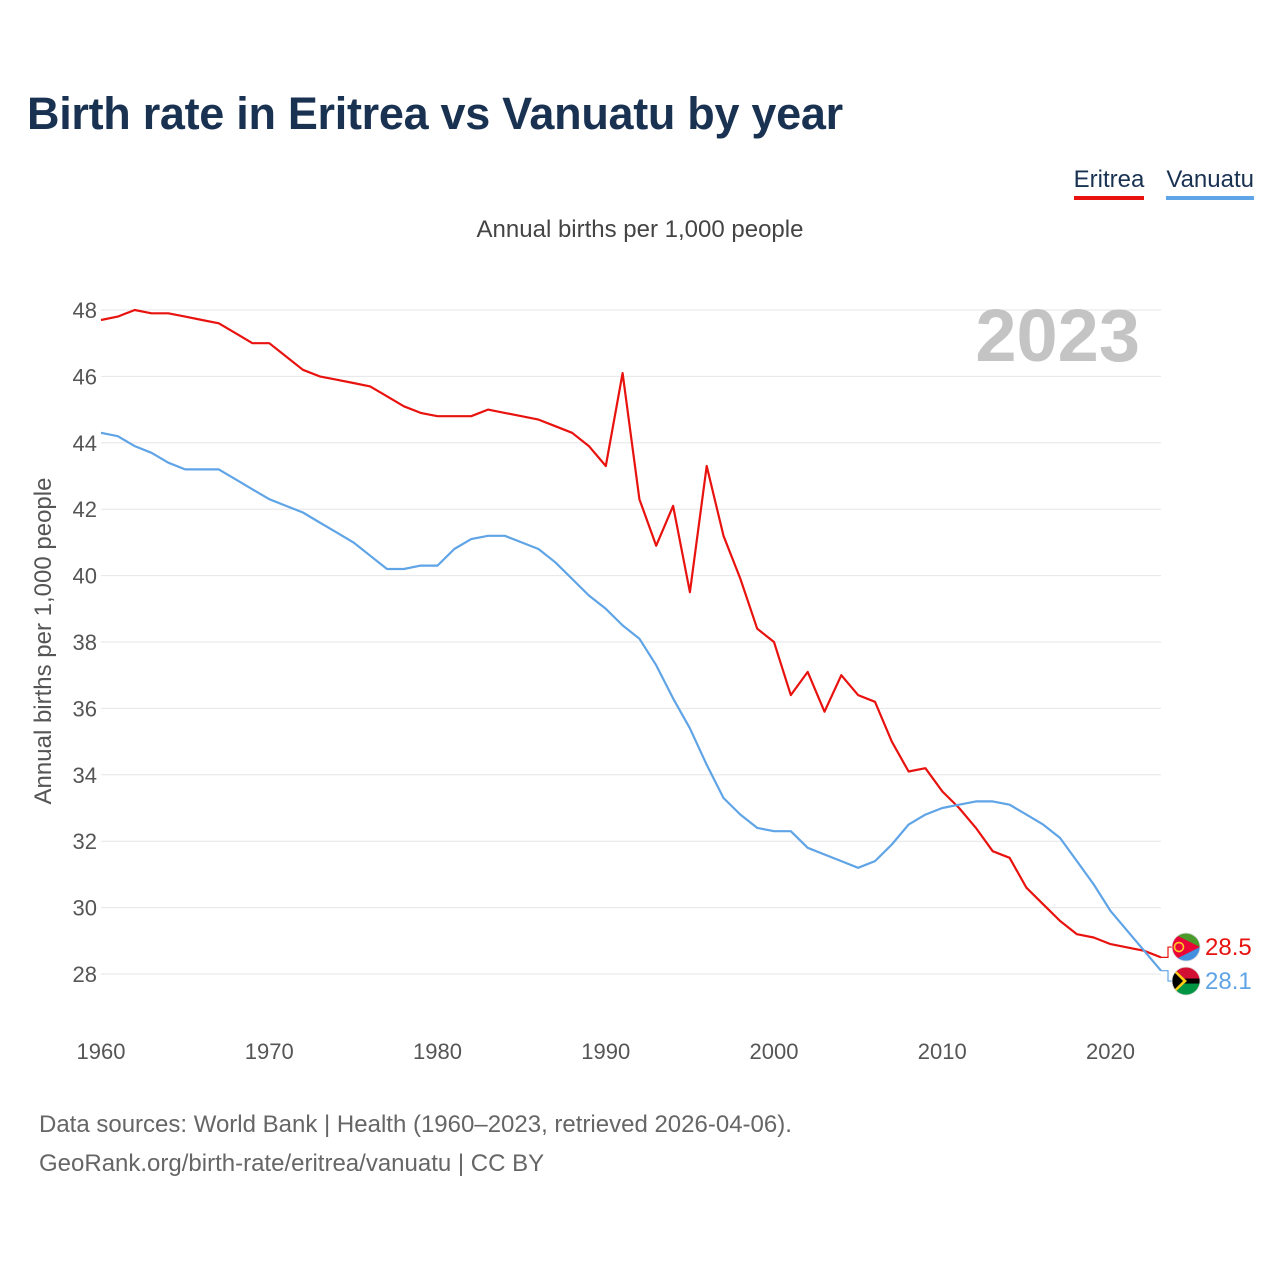 The height and width of the screenshot is (1280, 1280). What do you see at coordinates (1228, 981) in the screenshot?
I see `end-value-label-vanuatu: 28.1` at bounding box center [1228, 981].